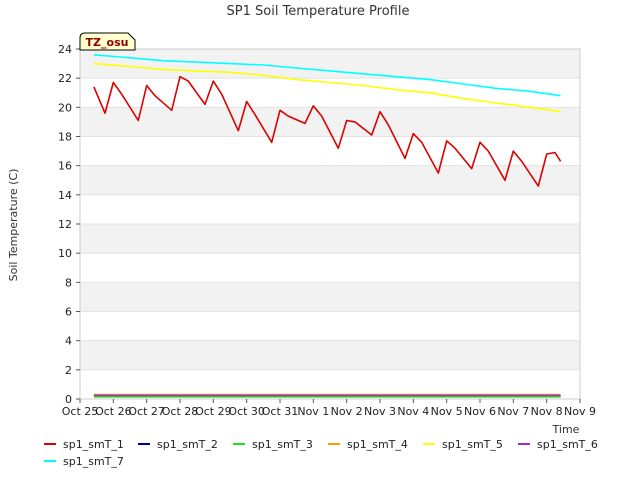  What do you see at coordinates (65, 137) in the screenshot?
I see `y-tick-label: 18` at bounding box center [65, 137].